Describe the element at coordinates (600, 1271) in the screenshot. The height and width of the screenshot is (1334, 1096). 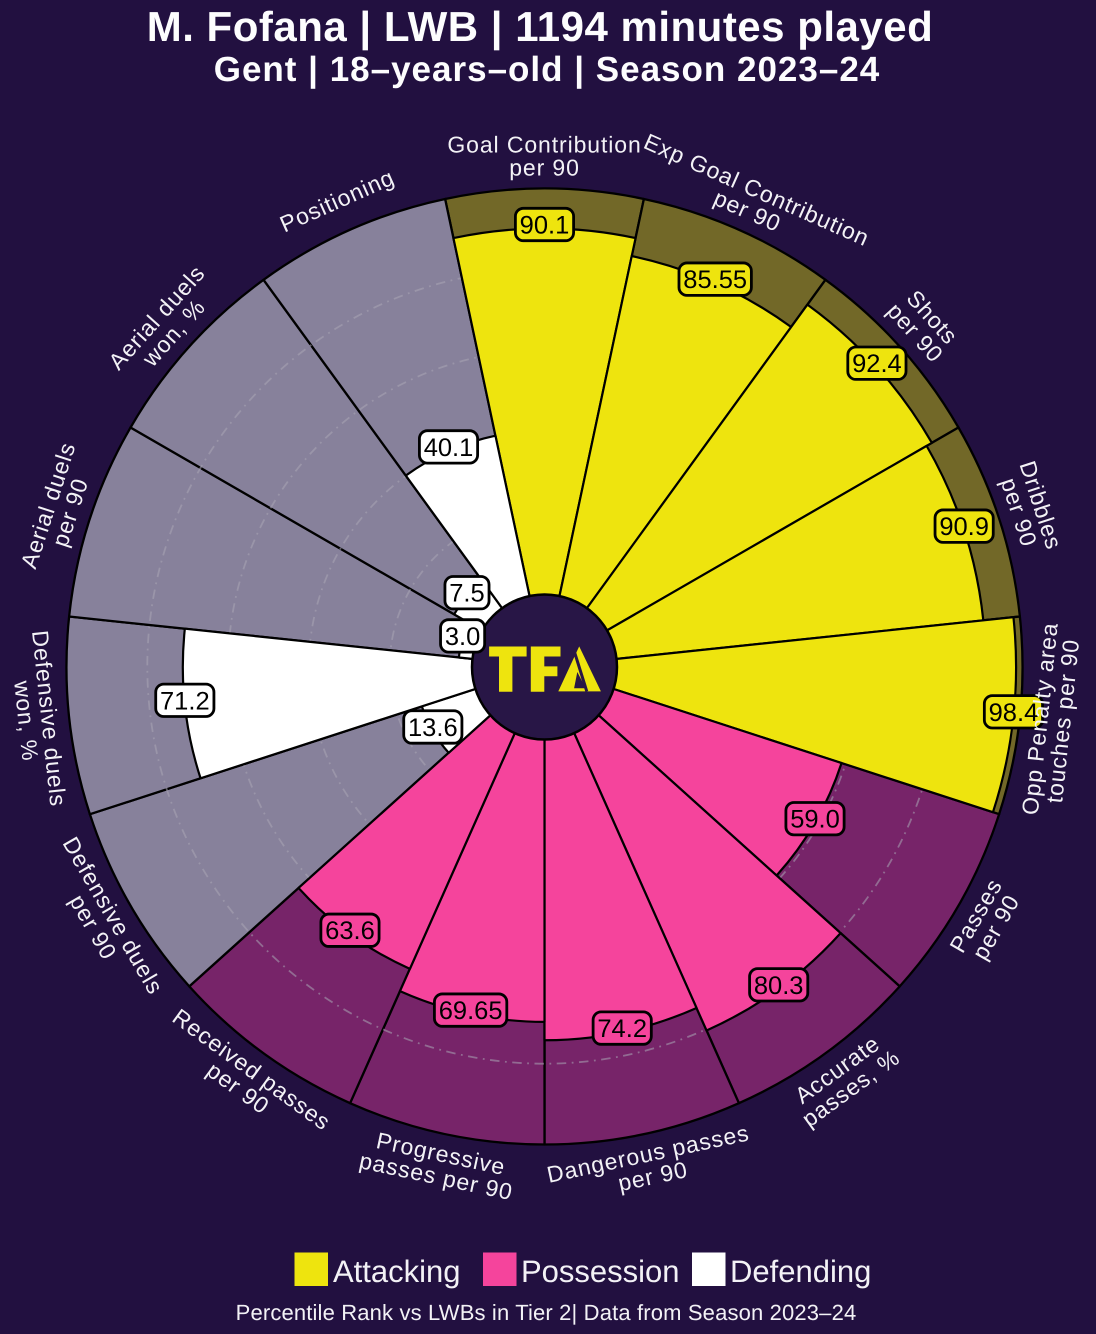
I see `svg-text: Possession` at that location.